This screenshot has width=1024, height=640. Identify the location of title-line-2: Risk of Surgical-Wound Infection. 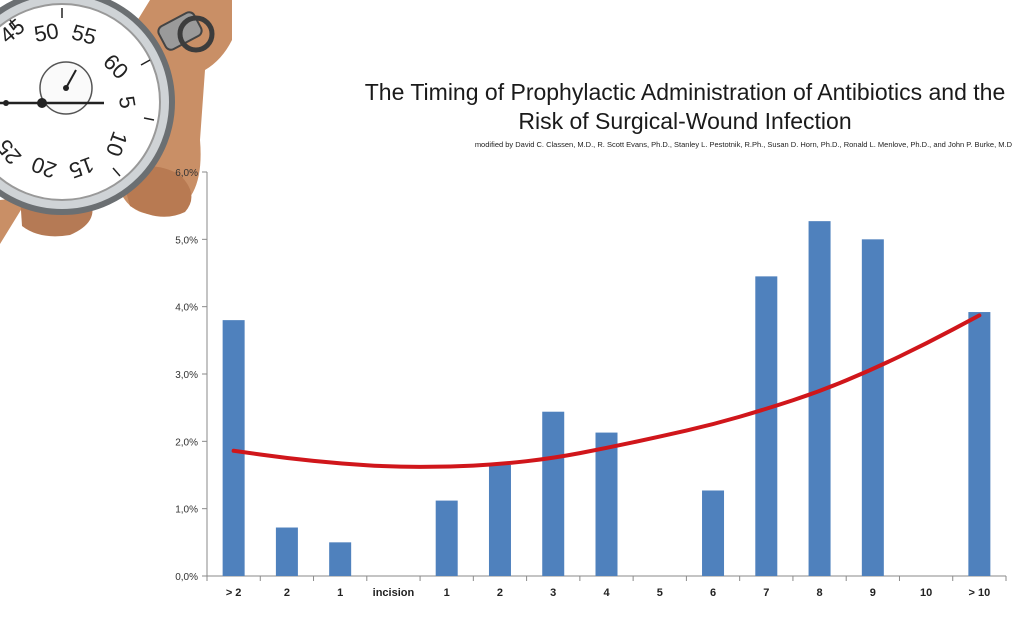
(685, 121).